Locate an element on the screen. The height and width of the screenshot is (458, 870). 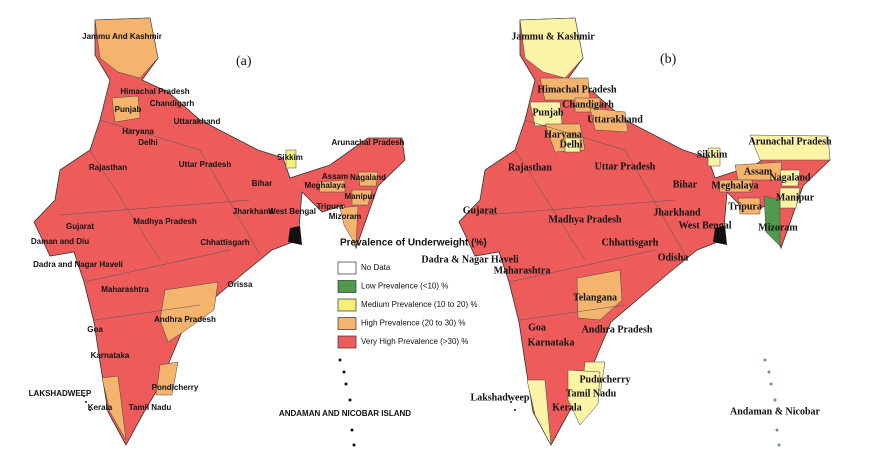
state-label: Odisha is located at coordinates (673, 257).